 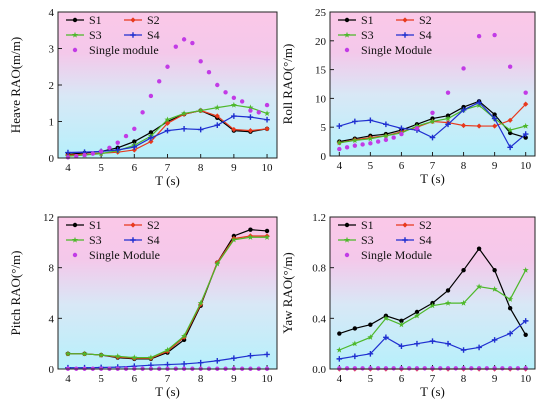 What do you see at coordinates (48, 218) in the screenshot?
I see `y-tick-label: 12` at bounding box center [48, 218].